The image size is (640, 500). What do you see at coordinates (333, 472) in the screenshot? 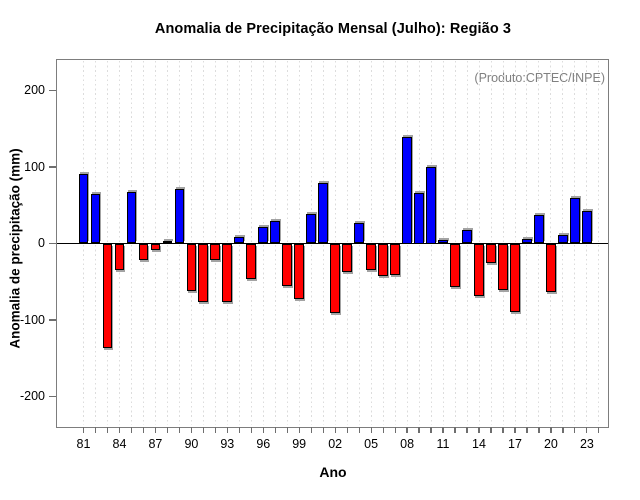
I see `x-axis-title: Ano` at bounding box center [333, 472].